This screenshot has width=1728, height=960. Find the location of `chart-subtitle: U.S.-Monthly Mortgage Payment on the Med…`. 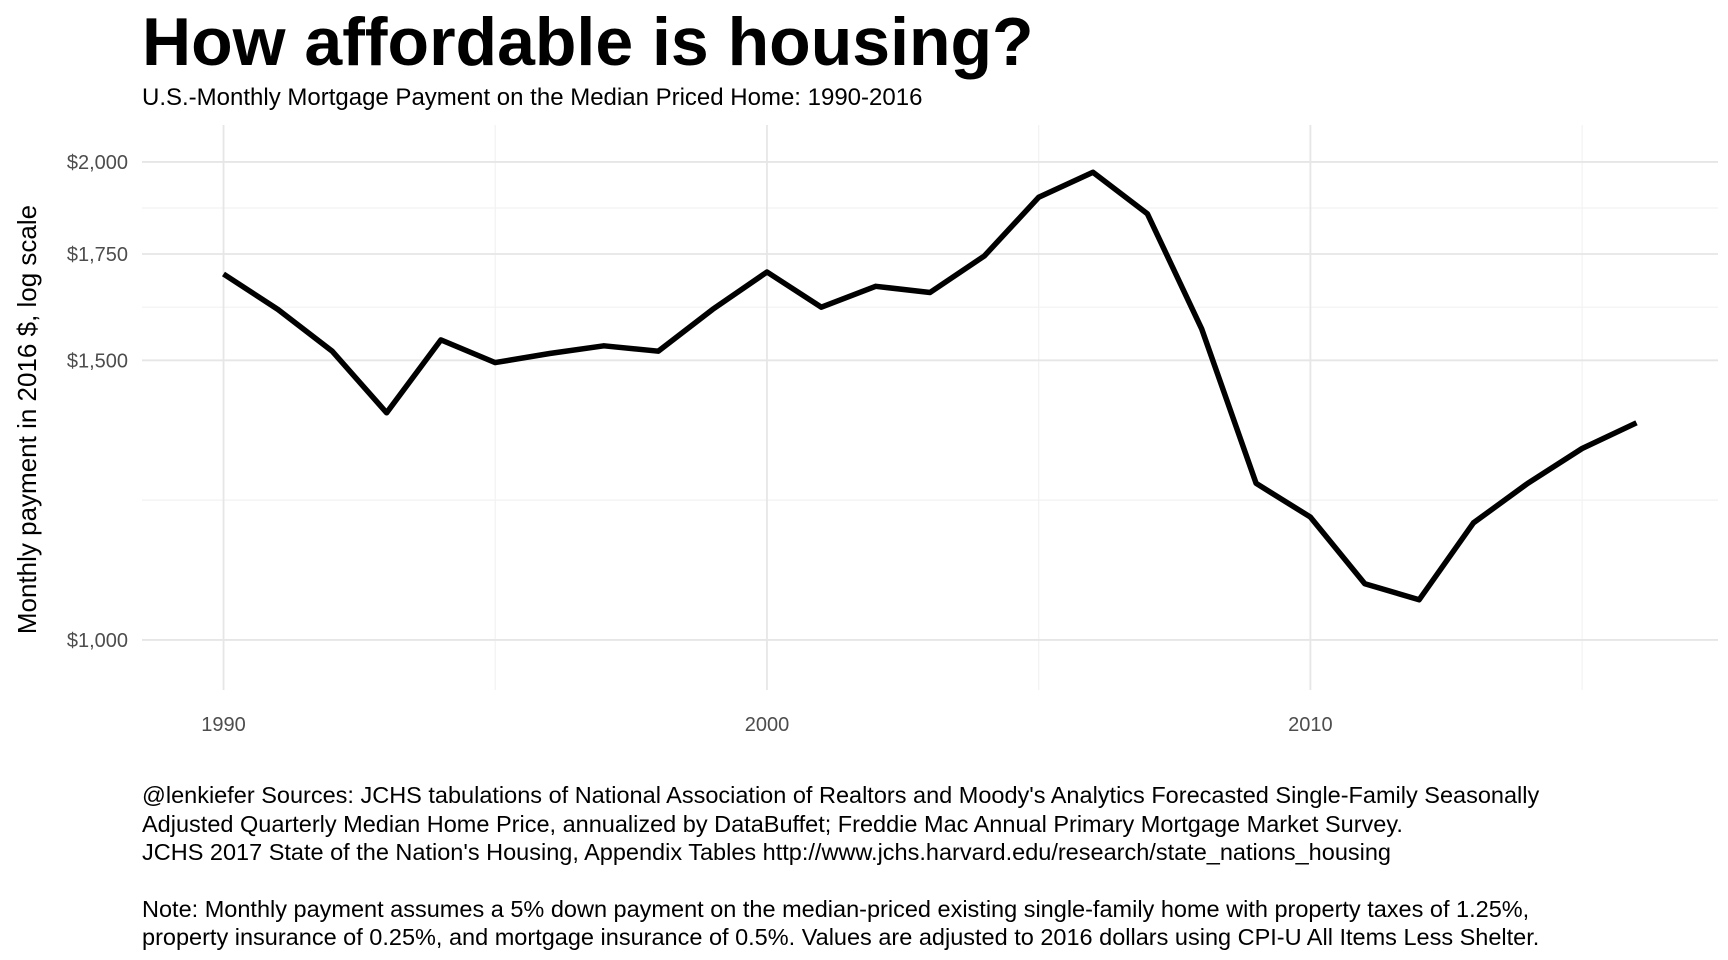

chart-subtitle: U.S.-Monthly Mortgage Payment on the Med… is located at coordinates (532, 97).